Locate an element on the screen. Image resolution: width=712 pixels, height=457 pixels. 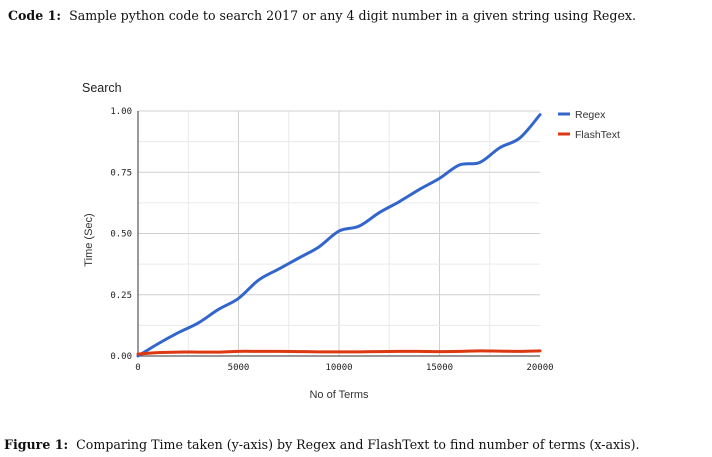
legend-label: FlashText is located at coordinates (597, 135).